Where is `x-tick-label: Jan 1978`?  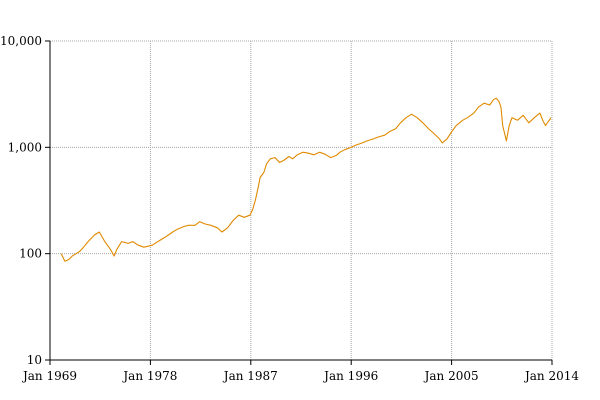
x-tick-label: Jan 1978 is located at coordinates (149, 376).